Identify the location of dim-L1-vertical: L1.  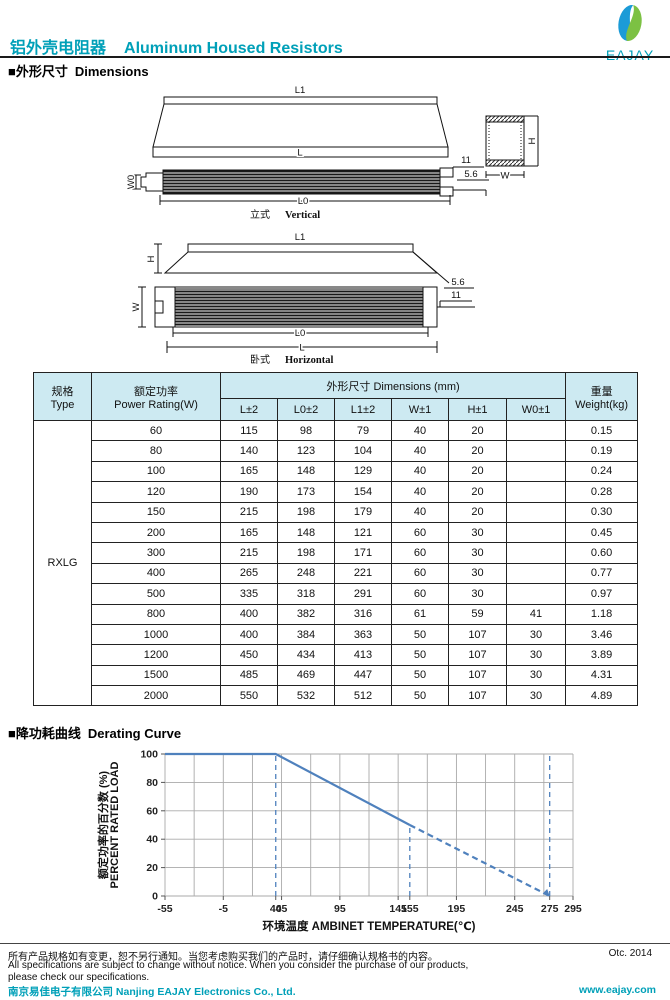
(300, 90).